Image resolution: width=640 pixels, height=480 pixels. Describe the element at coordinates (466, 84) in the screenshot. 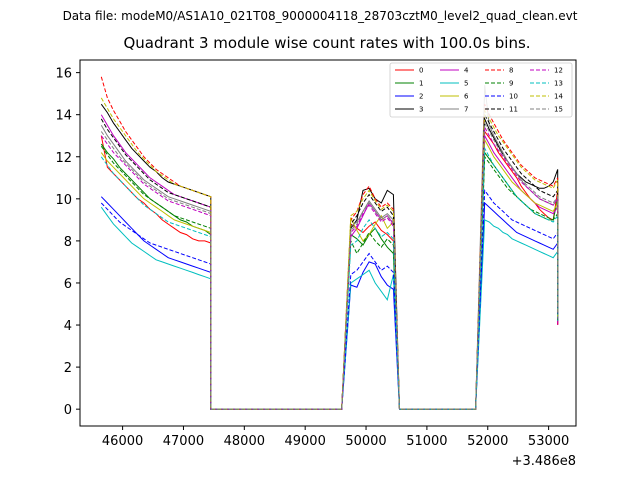

I see `legend-label-5: 5` at that location.